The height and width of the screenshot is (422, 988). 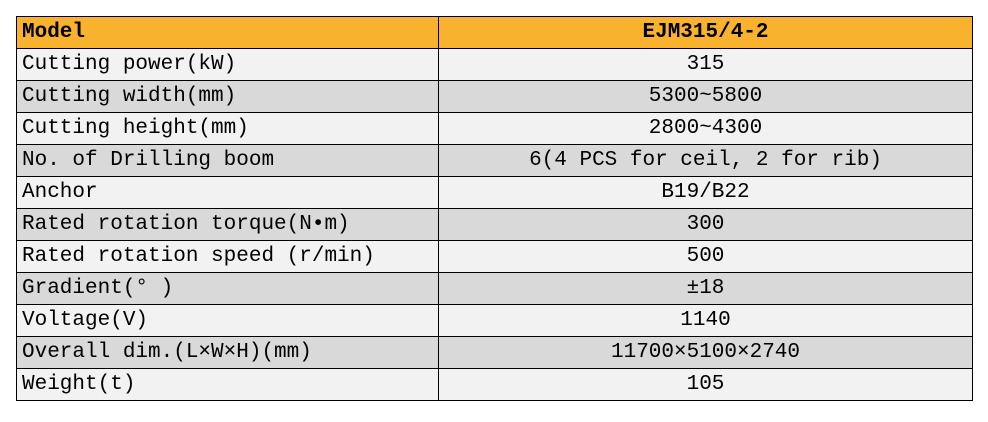 What do you see at coordinates (227, 64) in the screenshot?
I see `label-cell: Cutting power(kW)` at bounding box center [227, 64].